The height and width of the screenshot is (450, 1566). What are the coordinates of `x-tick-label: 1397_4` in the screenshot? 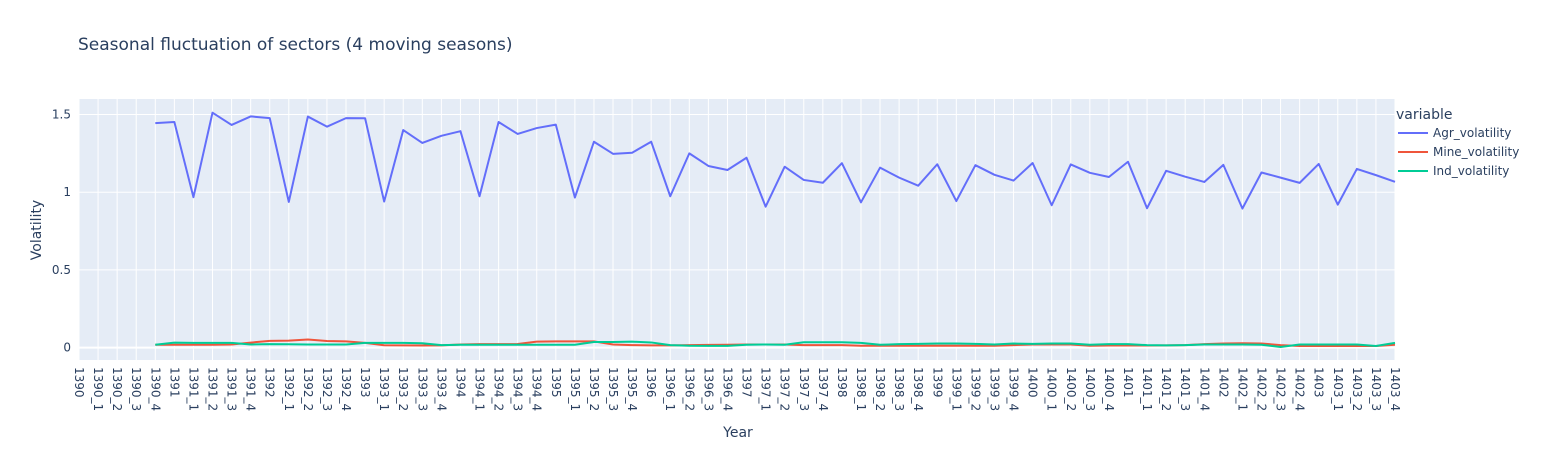 It's located at (823, 389).